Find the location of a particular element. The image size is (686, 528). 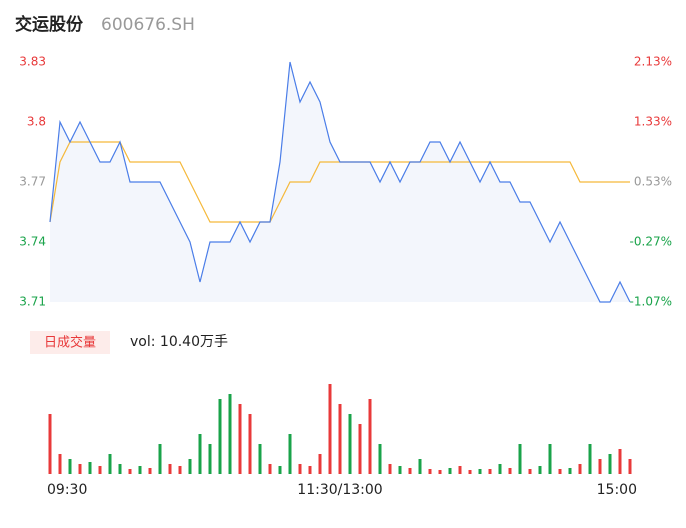

y2-tick-label: 1.33% is located at coordinates (653, 122).